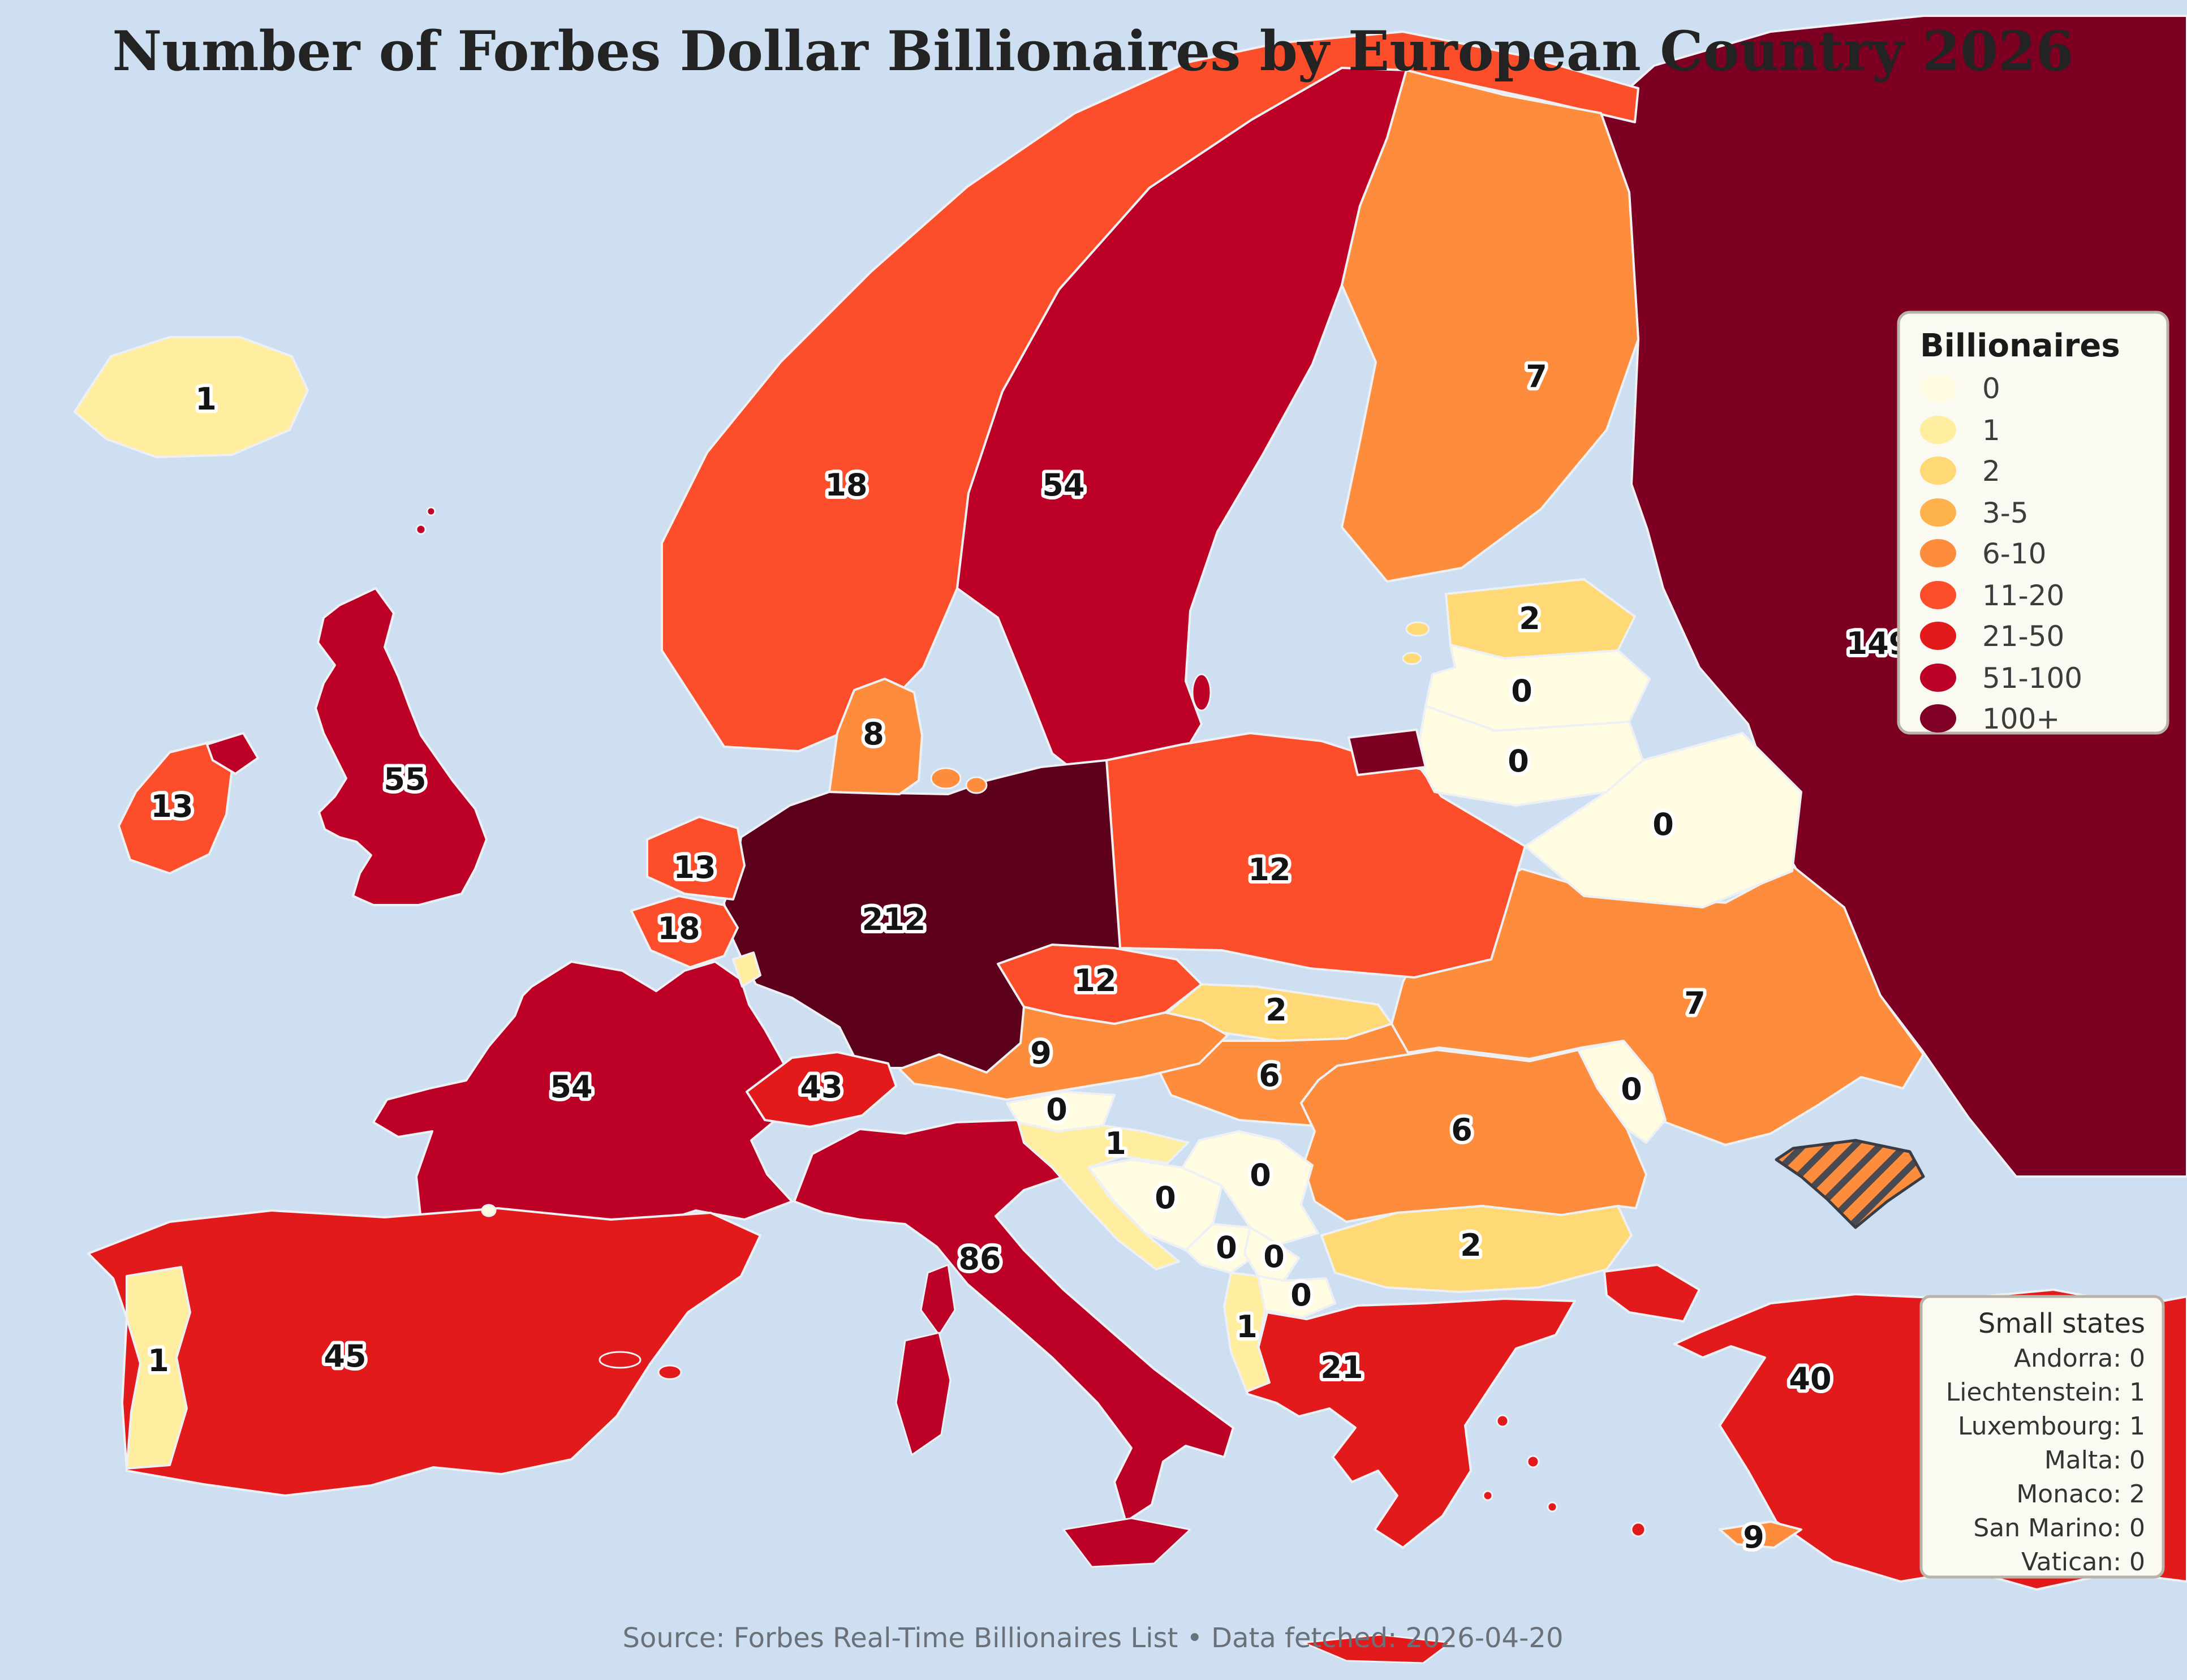 This screenshot has height=1680, width=2187. What do you see at coordinates (620, 1360) in the screenshot?
I see `island-mallorca` at bounding box center [620, 1360].